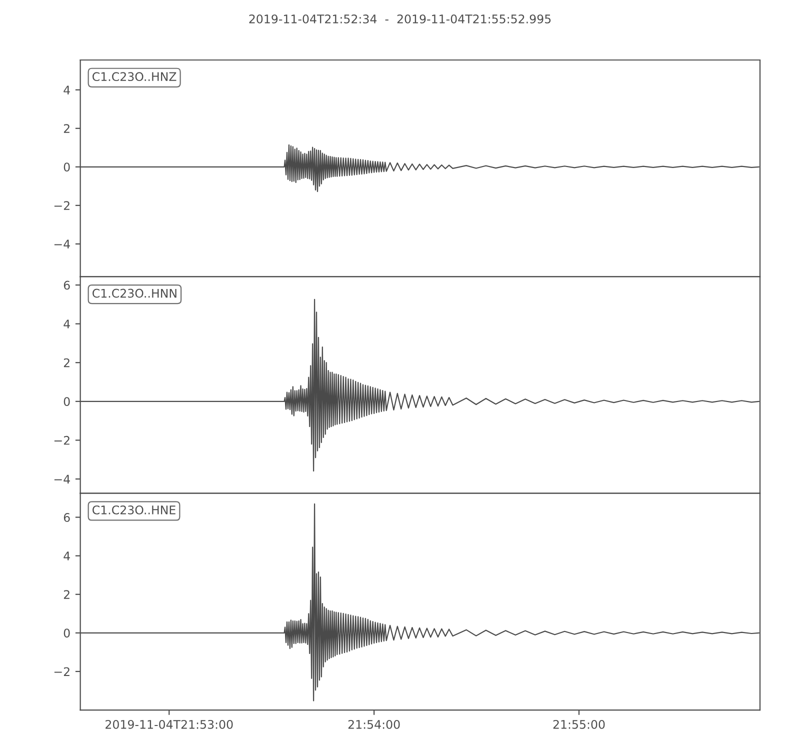 Image resolution: width=800 pixels, height=750 pixels. Describe the element at coordinates (134, 293) in the screenshot. I see `annotation: C1.C23O..HNN` at that location.